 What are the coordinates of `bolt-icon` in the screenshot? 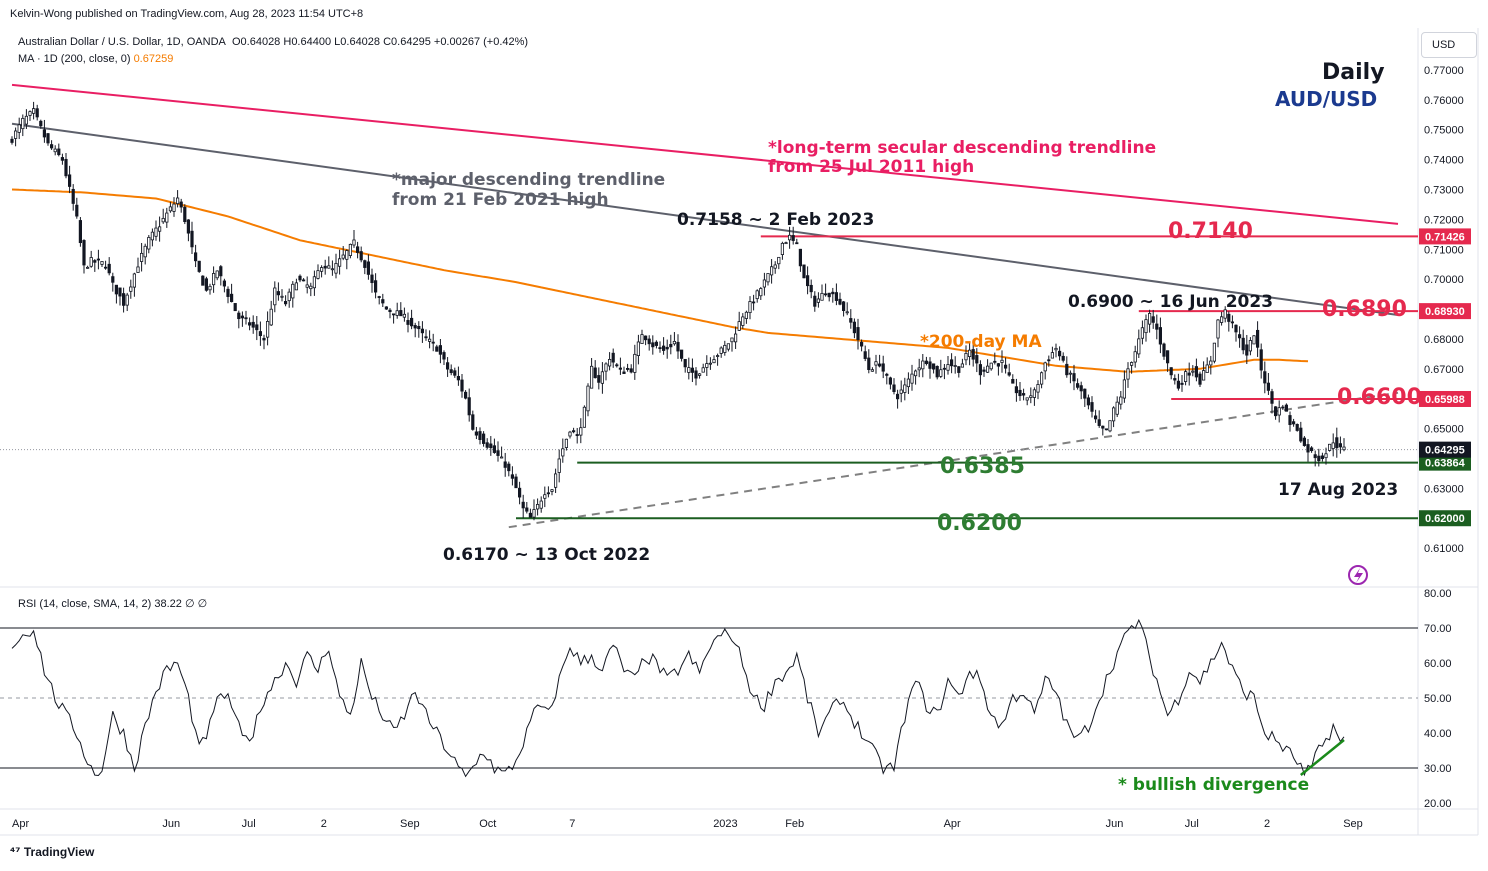 It's located at (1358, 575).